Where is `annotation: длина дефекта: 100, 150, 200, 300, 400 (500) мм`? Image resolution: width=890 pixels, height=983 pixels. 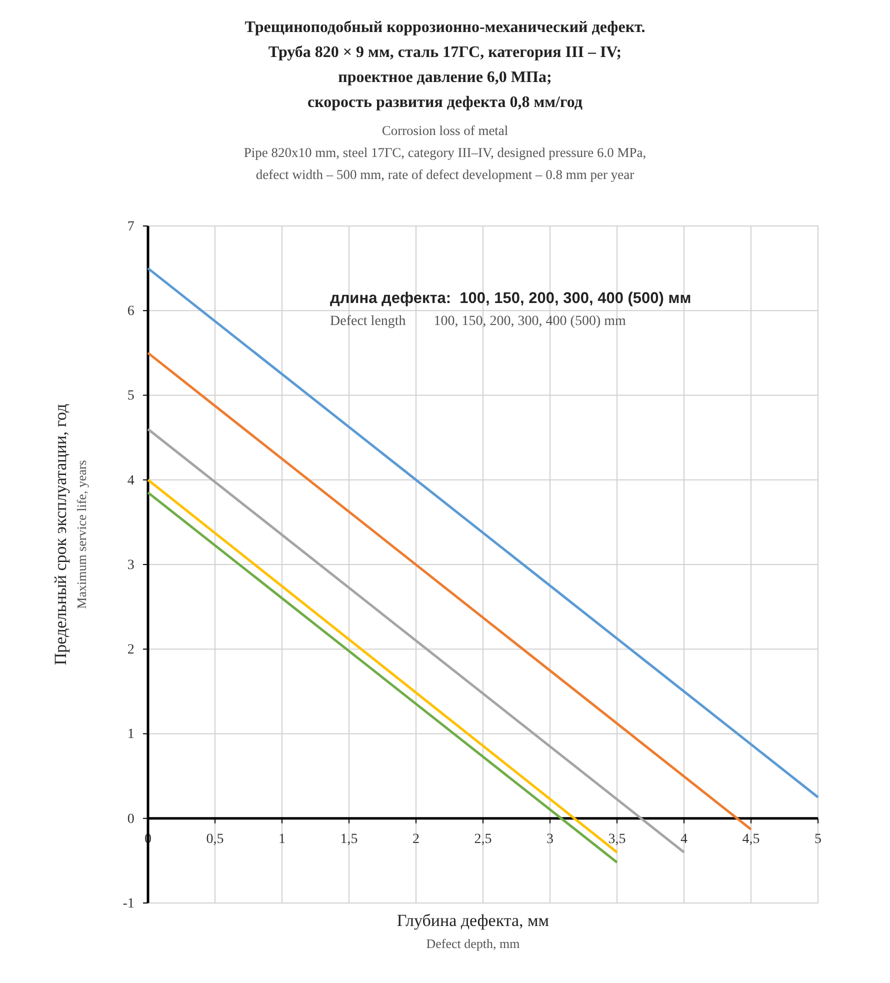
annotation: длина дефекта: 100, 150, 200, 300, 400 (500) мм is located at coordinates (511, 298).